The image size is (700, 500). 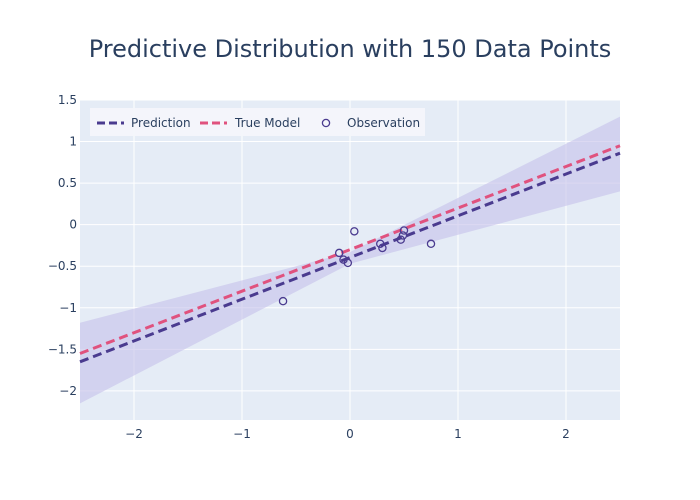 I want to click on legend-label-observation: Observation, so click(x=383, y=123).